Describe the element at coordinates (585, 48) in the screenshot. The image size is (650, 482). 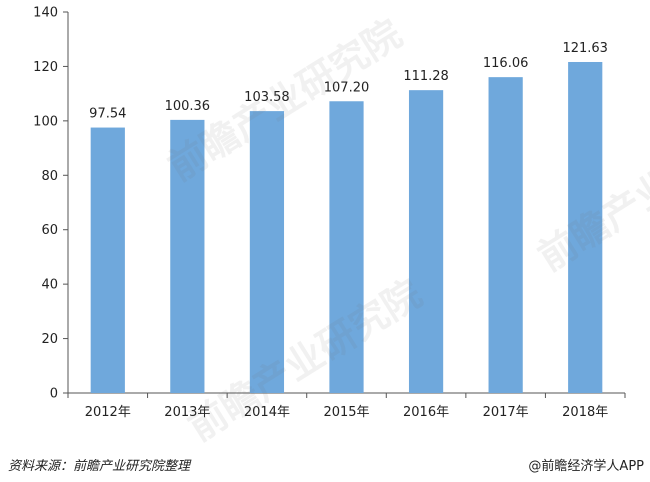
I see `data-label: 121.63` at that location.